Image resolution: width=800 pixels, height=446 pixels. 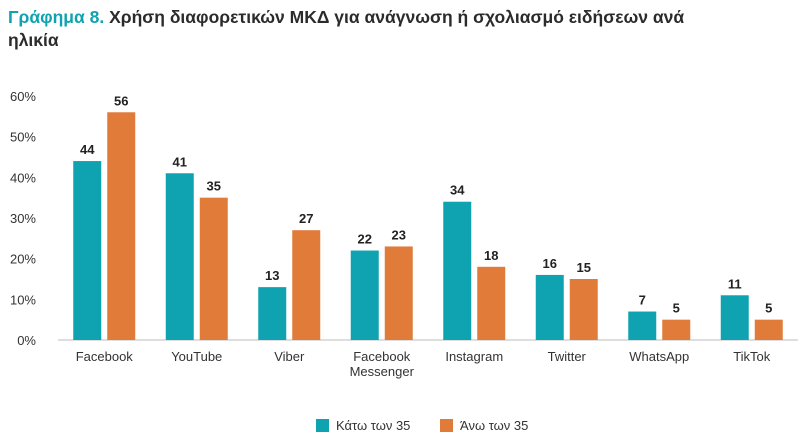 What do you see at coordinates (399, 234) in the screenshot?
I see `bar-value-label: 23` at bounding box center [399, 234].